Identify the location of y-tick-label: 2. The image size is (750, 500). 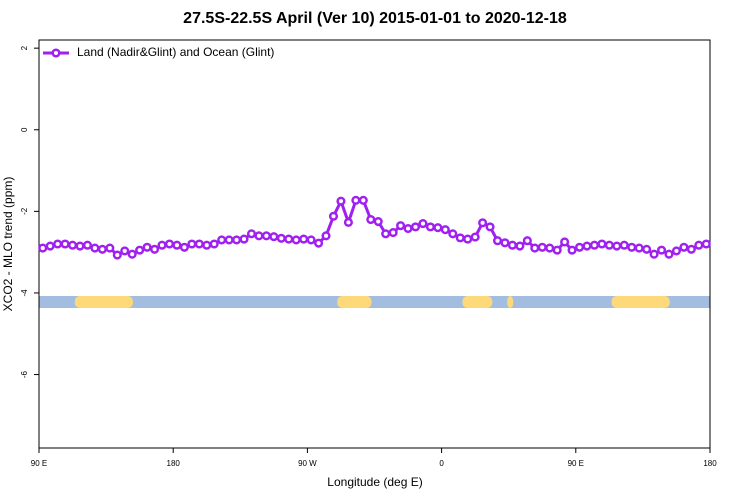
(24, 47).